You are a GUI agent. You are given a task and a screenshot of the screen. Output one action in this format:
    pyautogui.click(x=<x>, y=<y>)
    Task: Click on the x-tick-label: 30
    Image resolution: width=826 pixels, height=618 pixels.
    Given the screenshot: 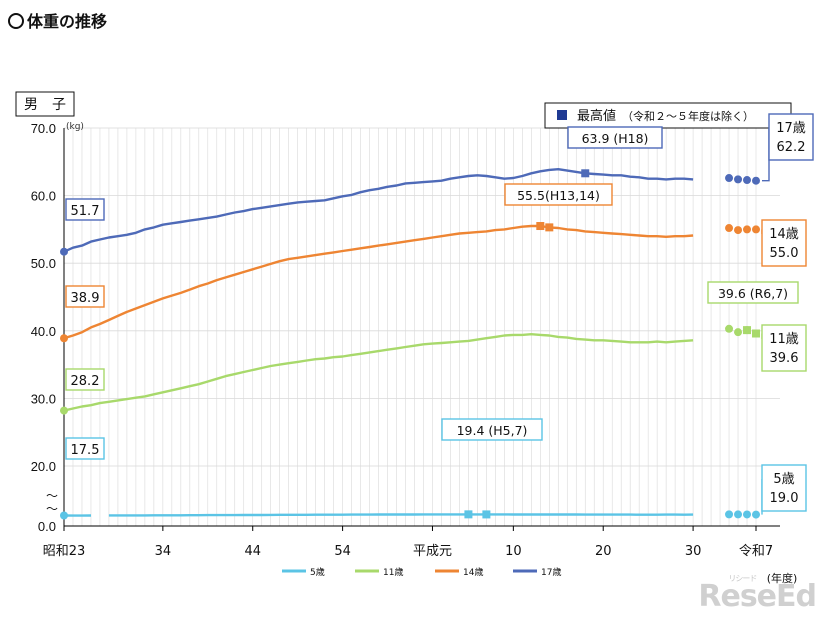 What is the action you would take?
    pyautogui.click(x=693, y=551)
    